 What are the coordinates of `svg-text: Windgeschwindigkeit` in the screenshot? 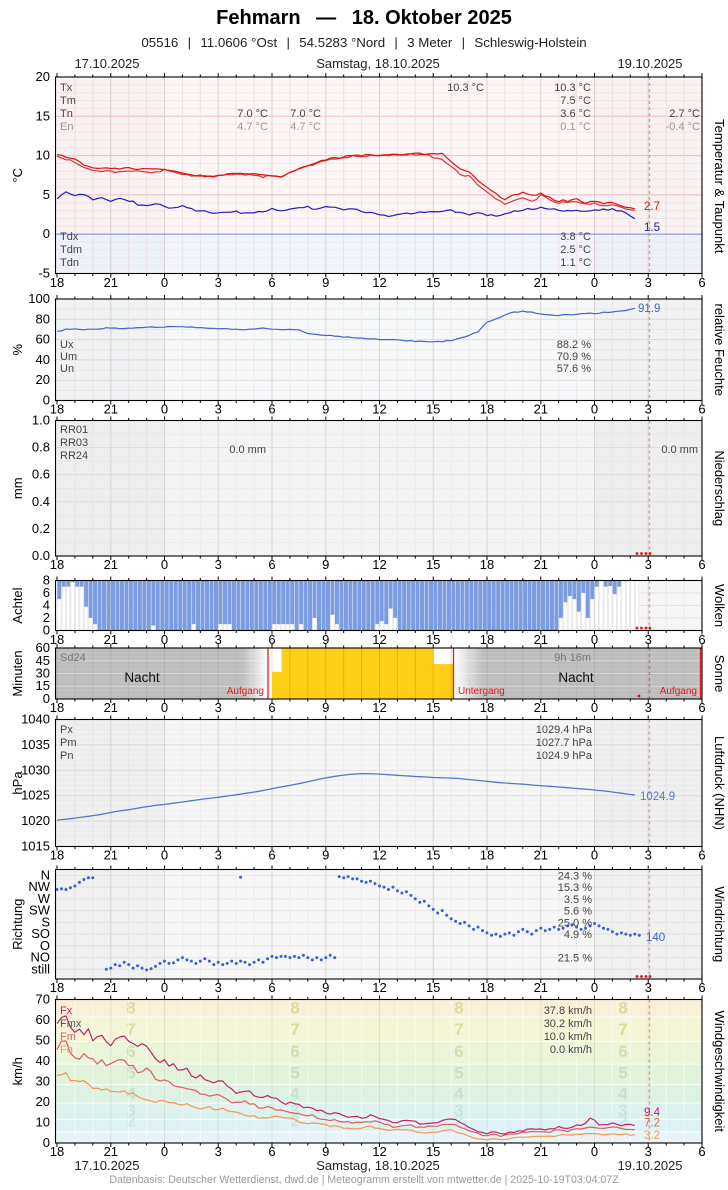 It's located at (719, 1072).